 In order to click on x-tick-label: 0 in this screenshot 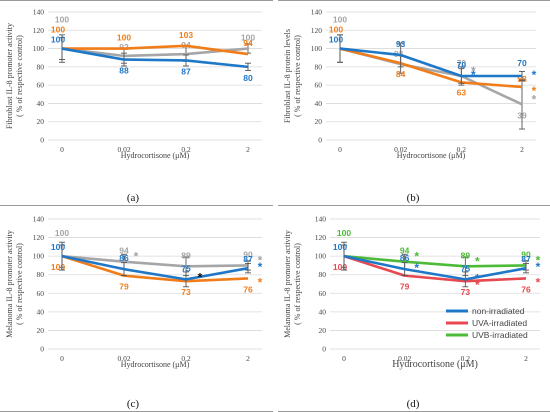, I will do `click(340, 149)`.